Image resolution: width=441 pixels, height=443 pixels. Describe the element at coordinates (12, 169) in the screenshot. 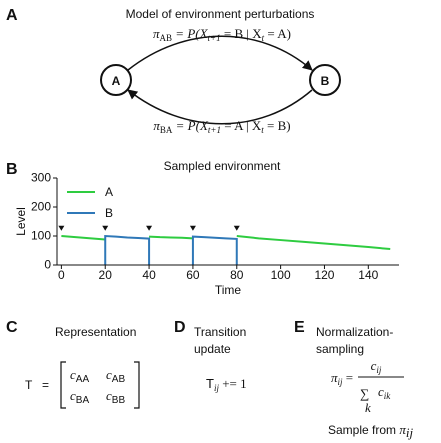

I see `panel-label: B` at that location.